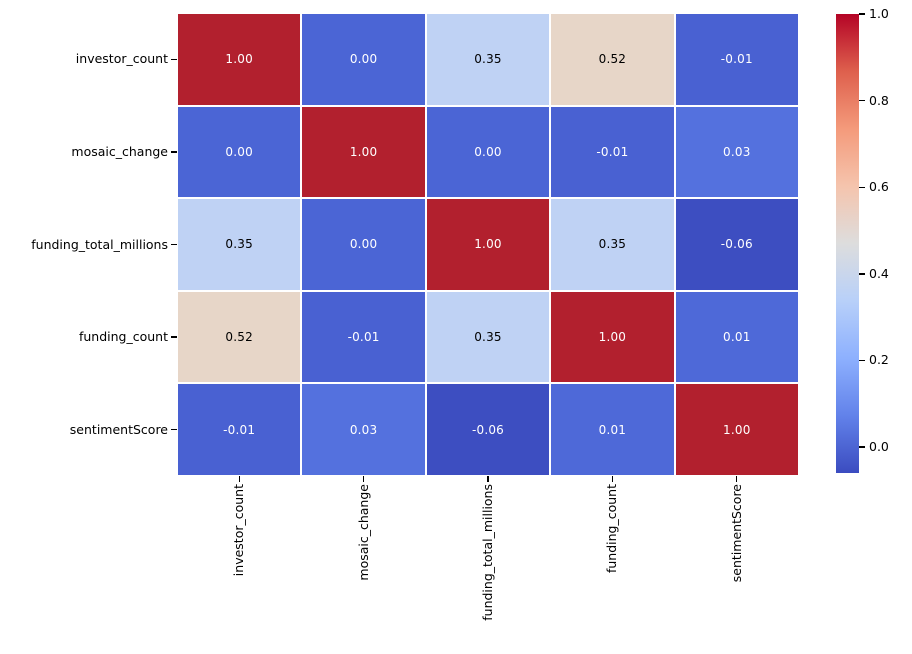  Describe the element at coordinates (736, 244) in the screenshot. I see `heatmap-cell-funding_total_millions-sentimentScore: -0.06` at that location.